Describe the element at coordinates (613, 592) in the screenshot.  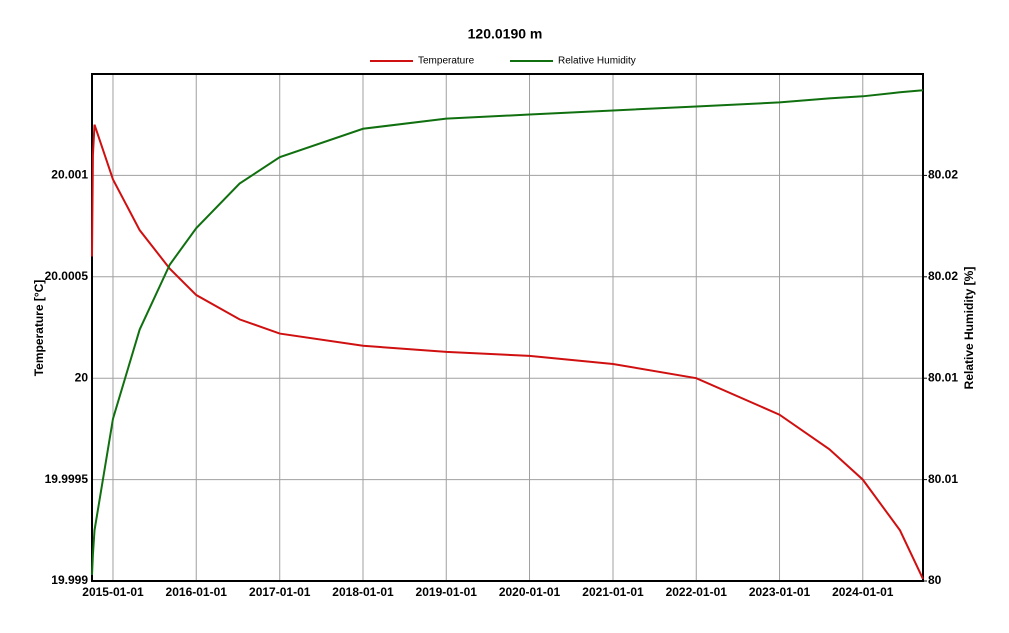
I see `x-tick-label: 2021-01-01` at that location.